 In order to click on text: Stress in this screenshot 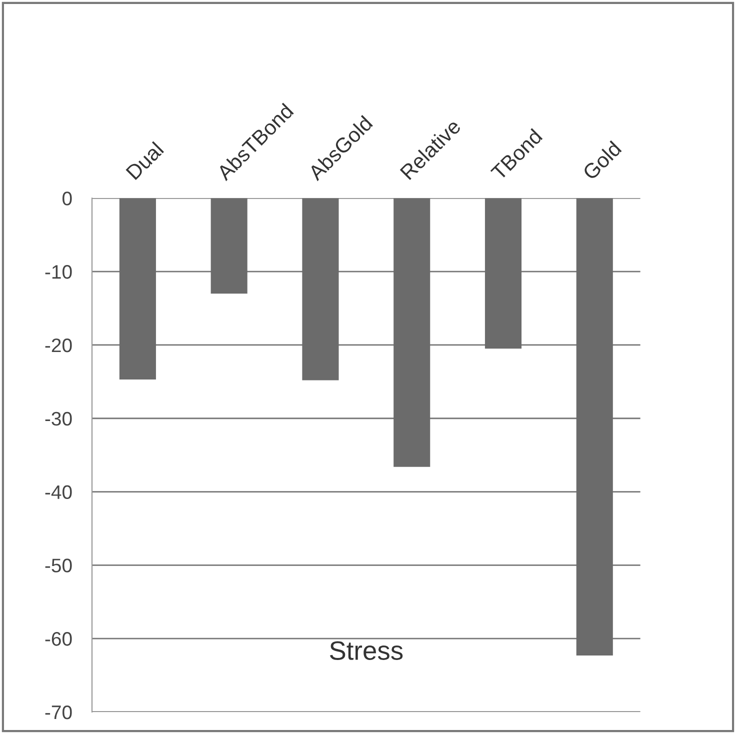, I will do `click(366, 650)`.